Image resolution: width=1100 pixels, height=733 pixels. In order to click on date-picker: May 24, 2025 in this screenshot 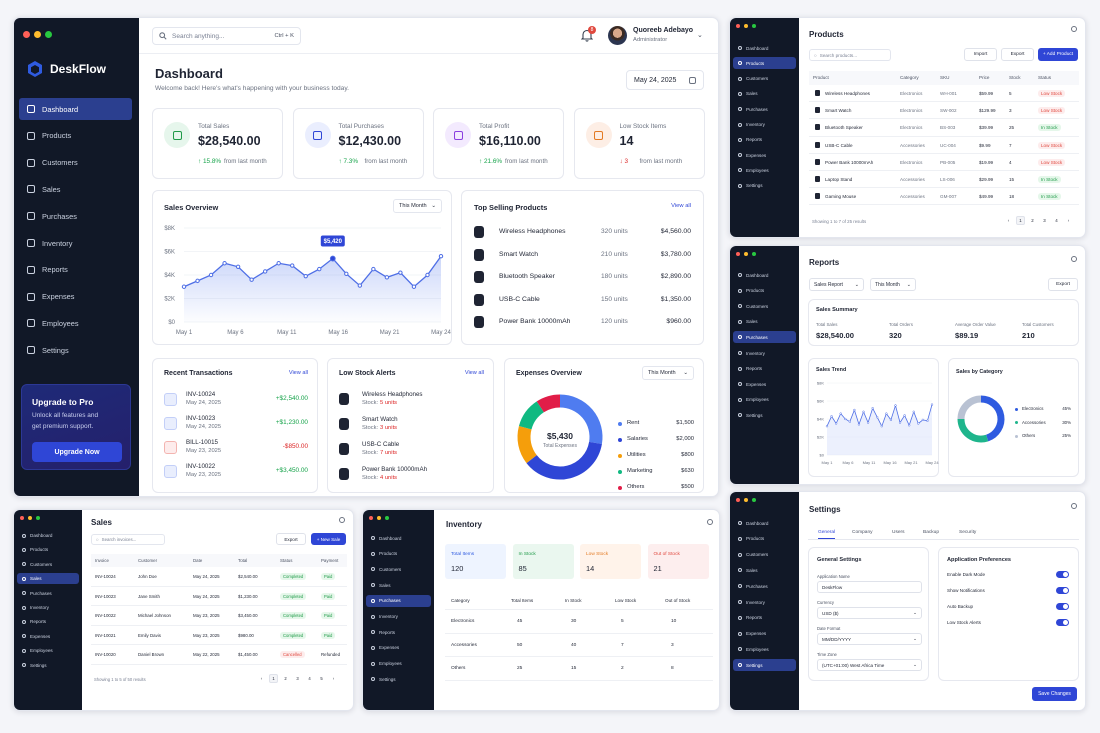, I will do `click(665, 80)`.